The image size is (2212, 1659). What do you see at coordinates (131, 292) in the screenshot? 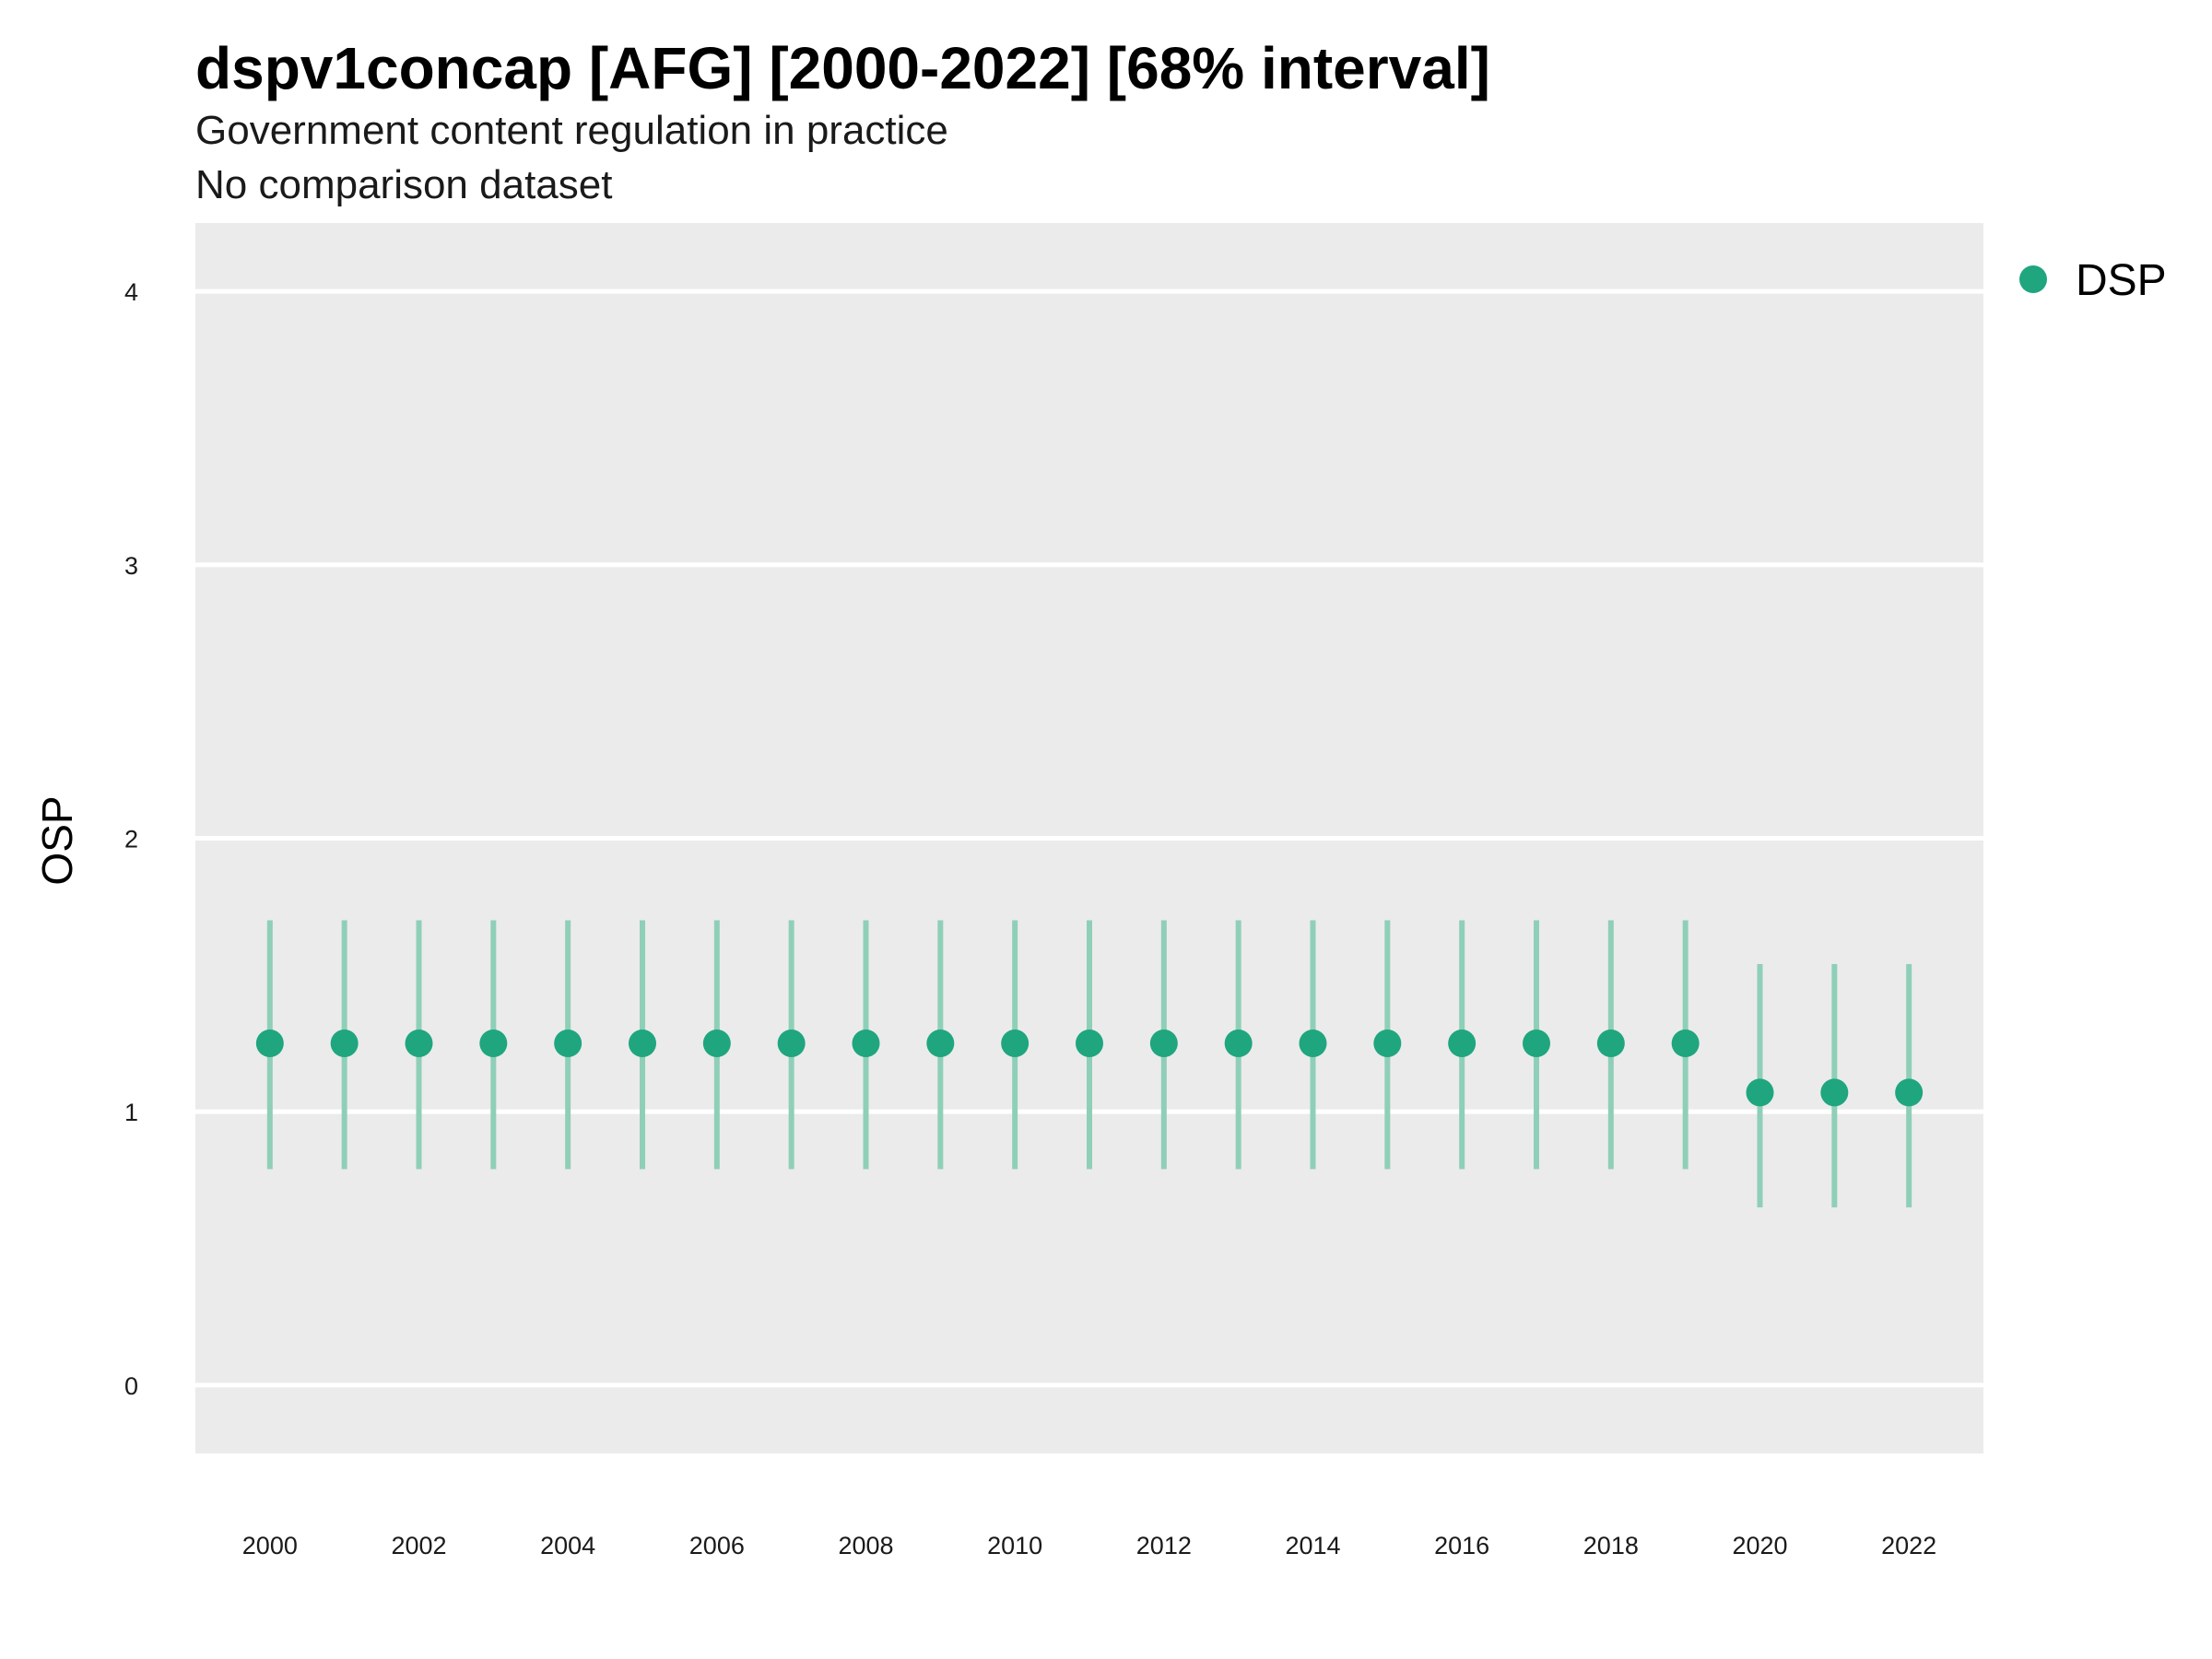
I see `y-tick-label: 4` at bounding box center [131, 292].